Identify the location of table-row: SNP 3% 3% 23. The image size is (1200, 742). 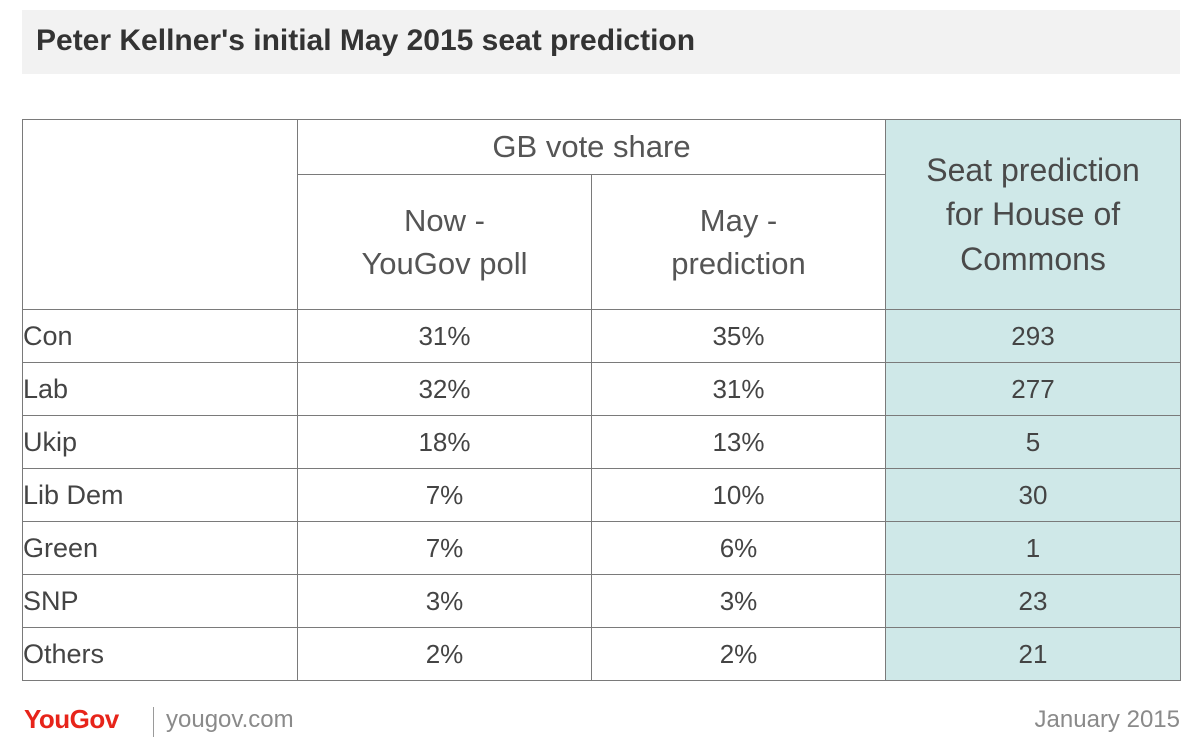
(601, 601).